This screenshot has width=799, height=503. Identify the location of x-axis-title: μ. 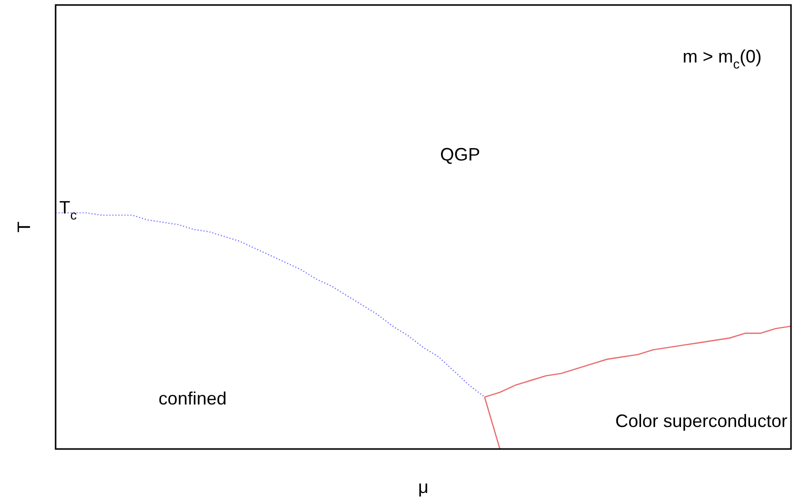
(423, 487).